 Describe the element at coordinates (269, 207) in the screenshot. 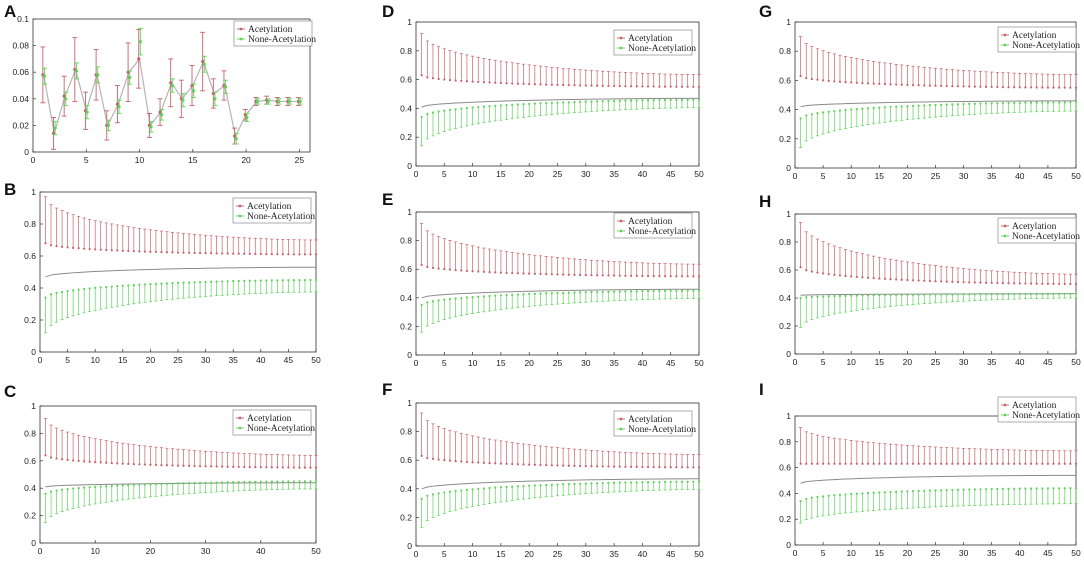

I see `legend-label: Acetylation` at that location.